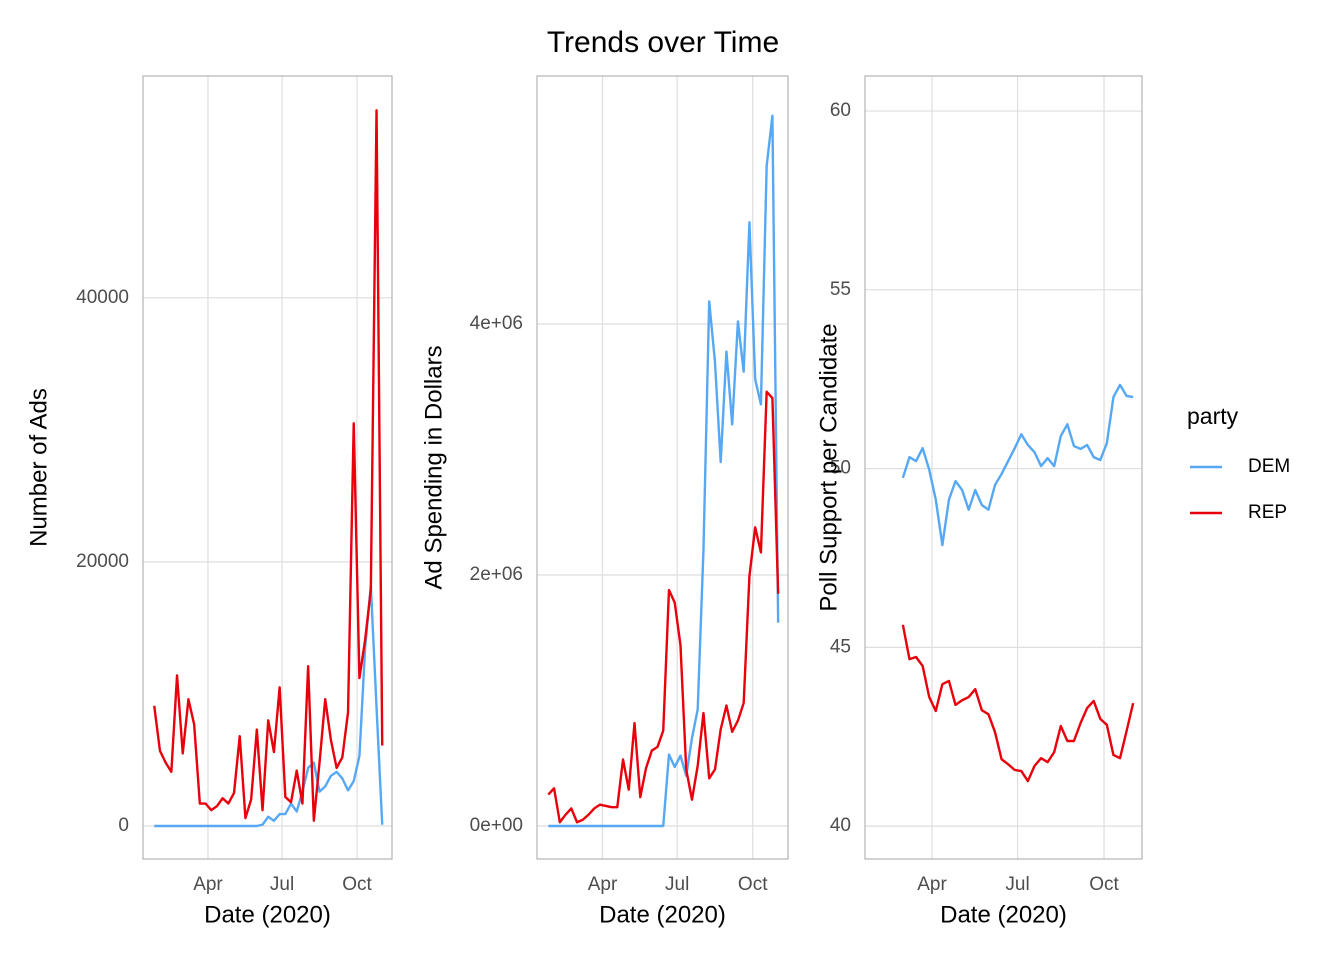  Describe the element at coordinates (1213, 416) in the screenshot. I see `legend-title: party` at that location.